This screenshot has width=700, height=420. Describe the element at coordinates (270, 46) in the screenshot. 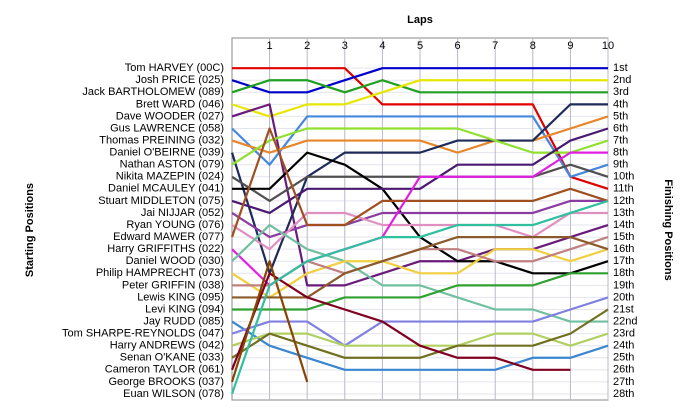

I see `x-tick-label: 1` at that location.